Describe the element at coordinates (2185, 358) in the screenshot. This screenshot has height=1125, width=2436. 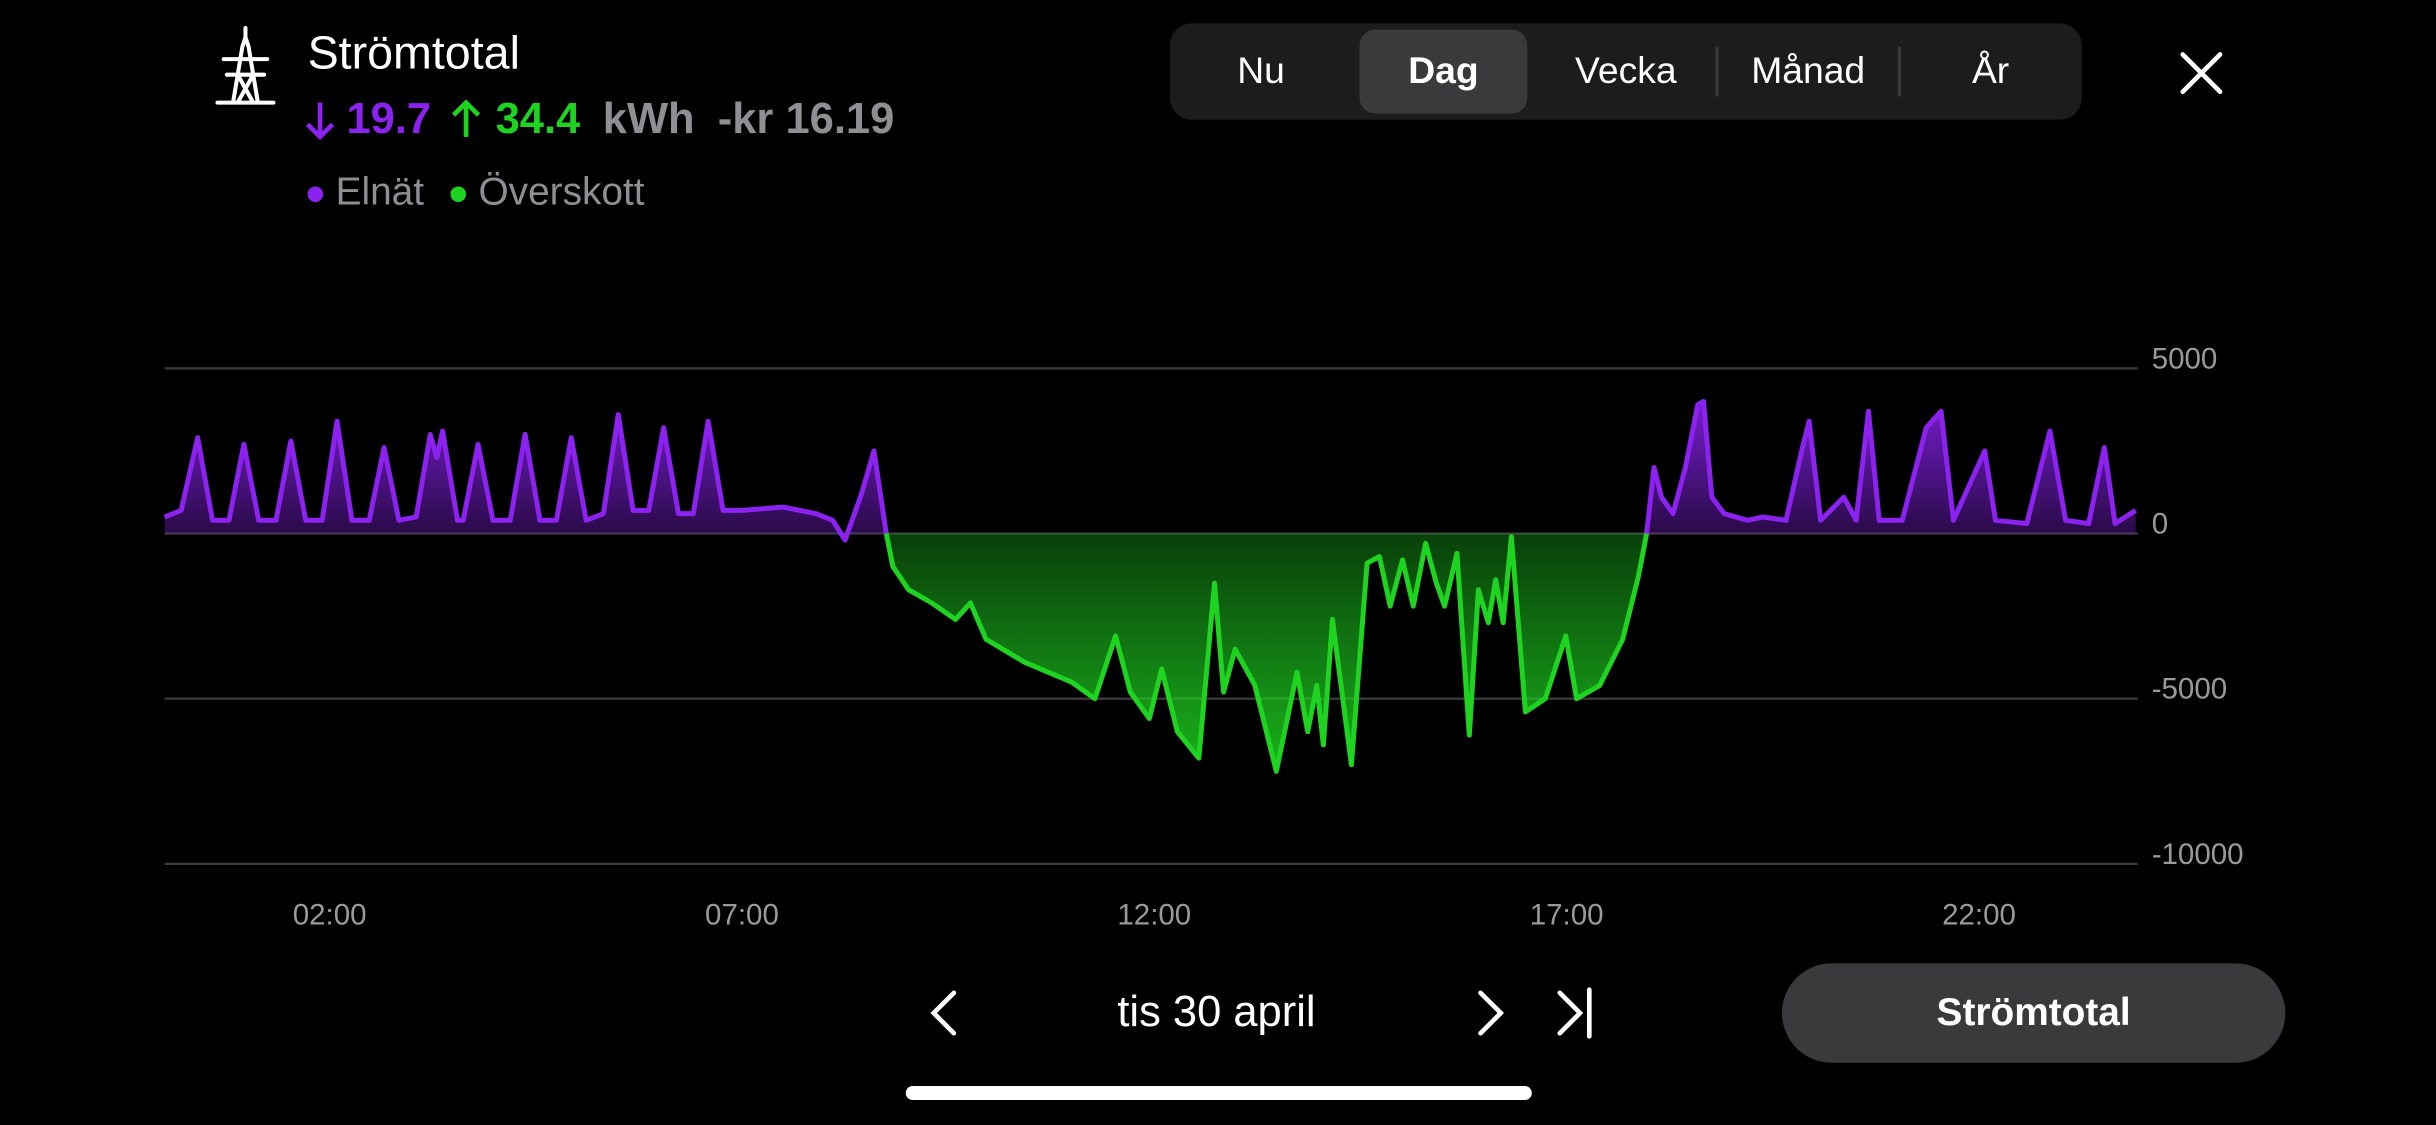
I see `y-tick-label: 5000` at that location.